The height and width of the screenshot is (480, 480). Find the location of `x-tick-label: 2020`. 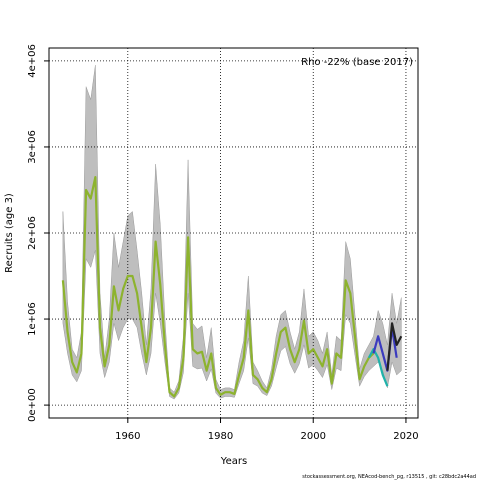

x-tick-label: 2020 is located at coordinates (405, 436).